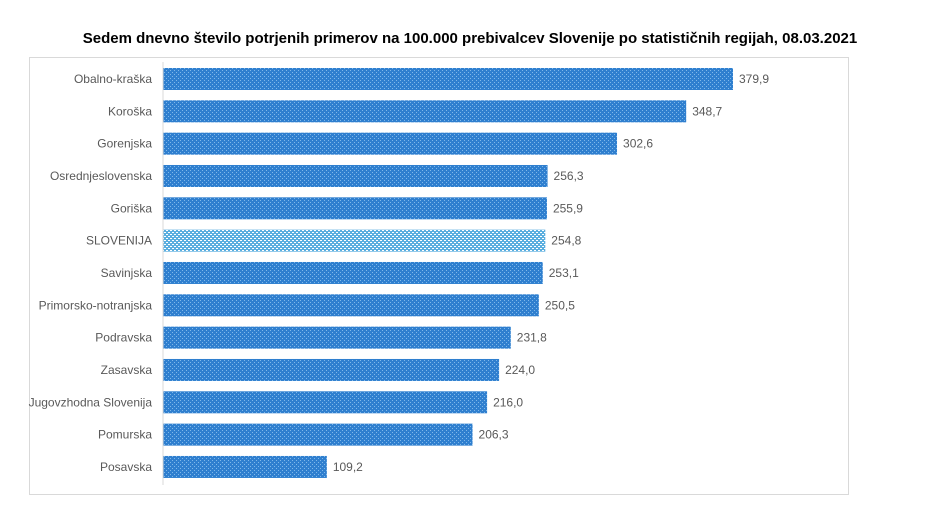 This screenshot has height=529, width=940. I want to click on data-label: 250,5, so click(560, 305).